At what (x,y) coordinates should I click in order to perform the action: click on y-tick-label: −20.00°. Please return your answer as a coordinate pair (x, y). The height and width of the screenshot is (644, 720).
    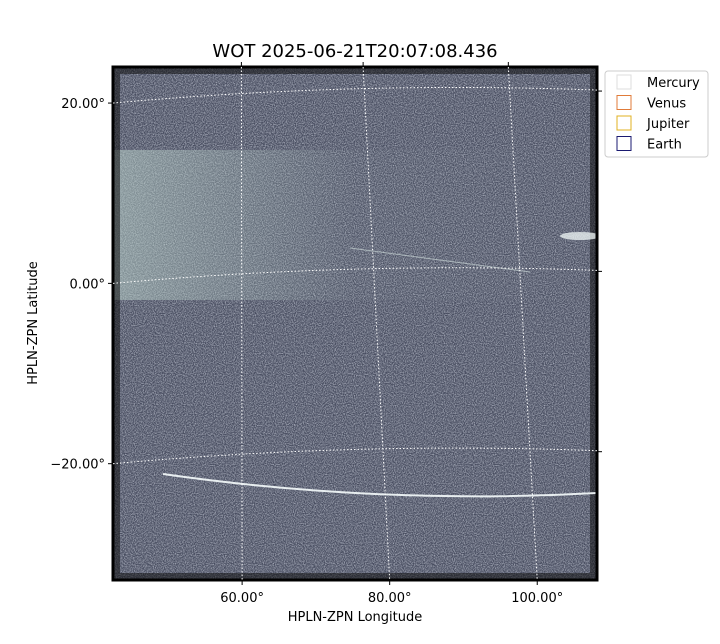
    Looking at the image, I should click on (77, 465).